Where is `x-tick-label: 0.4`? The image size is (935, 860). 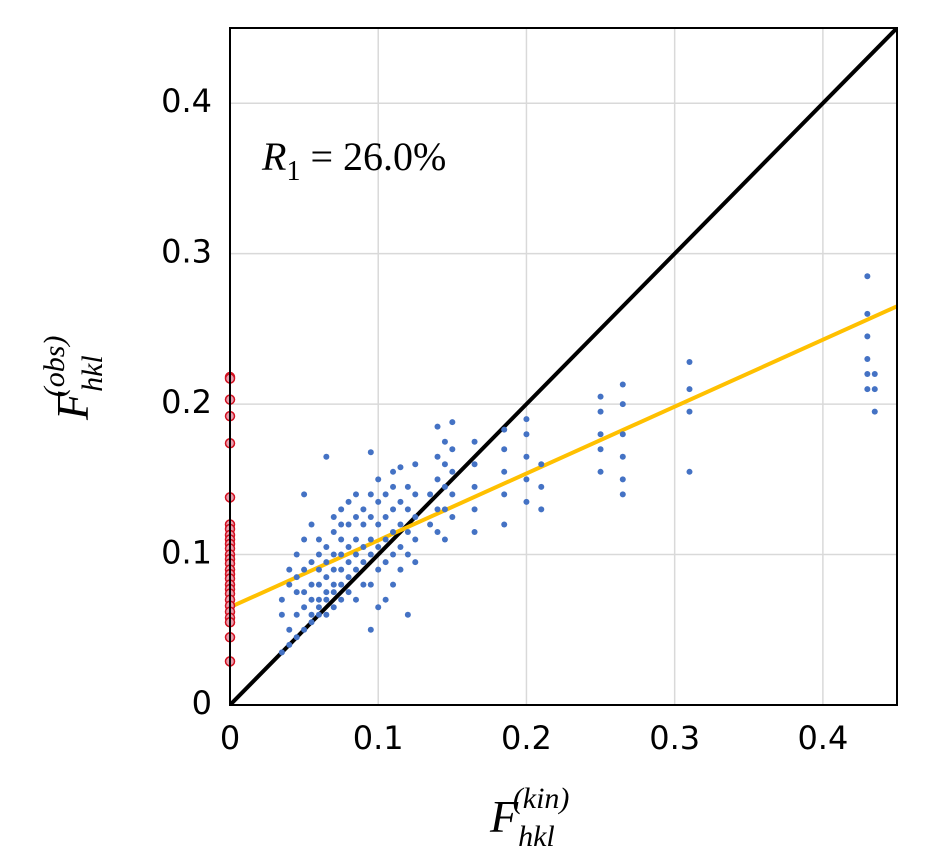 x-tick-label: 0.4 is located at coordinates (822, 738).